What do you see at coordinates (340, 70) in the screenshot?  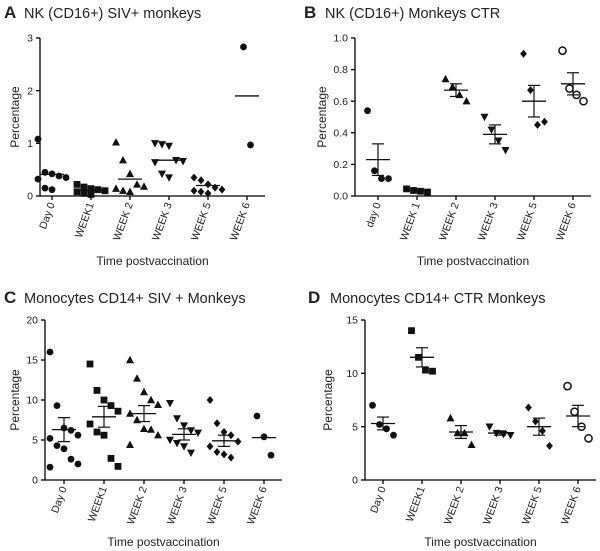 I see `y-tick-label: 0.8` at bounding box center [340, 70].